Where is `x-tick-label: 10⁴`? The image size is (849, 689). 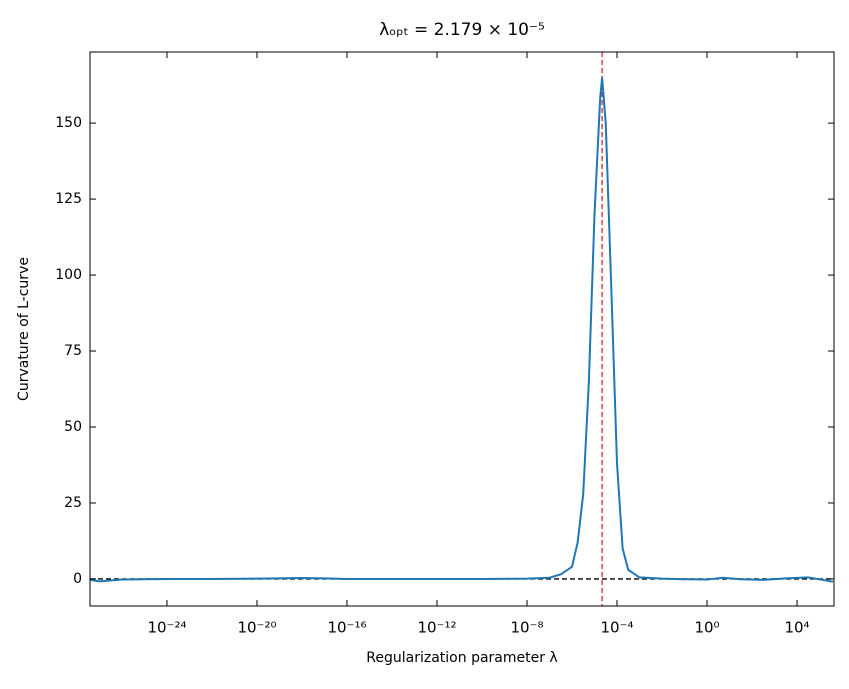
x-tick-label: 10⁴ is located at coordinates (796, 628).